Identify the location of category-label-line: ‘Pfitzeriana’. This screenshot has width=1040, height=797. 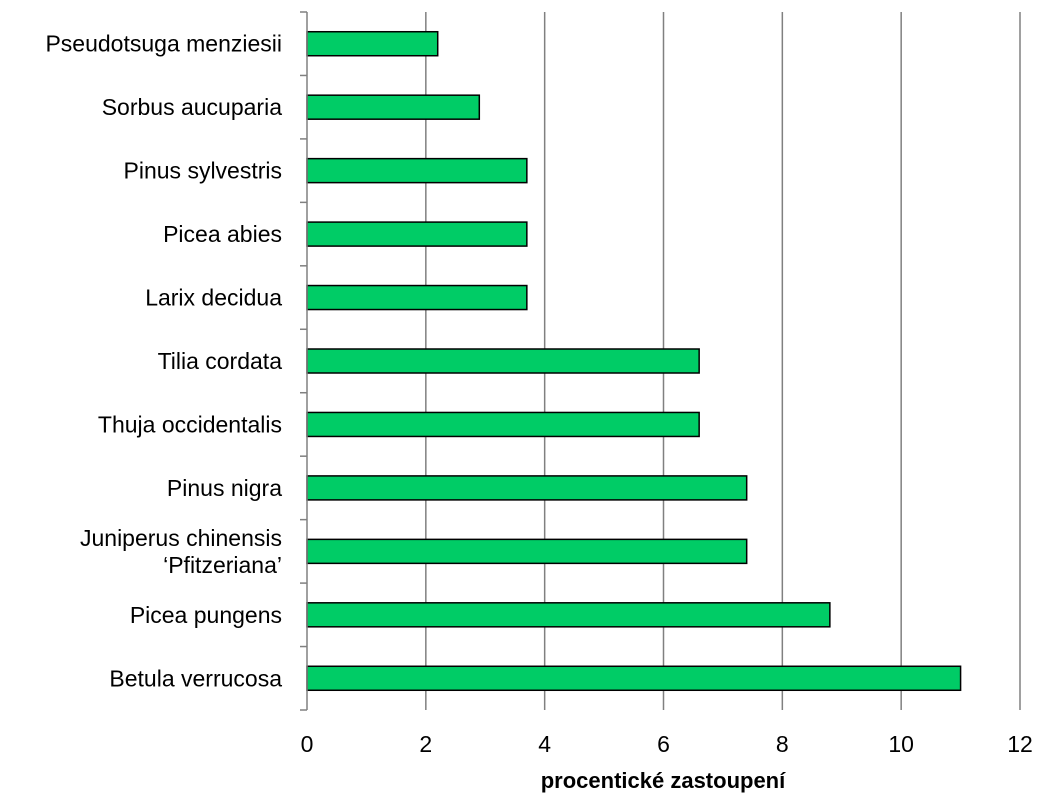
(222, 565).